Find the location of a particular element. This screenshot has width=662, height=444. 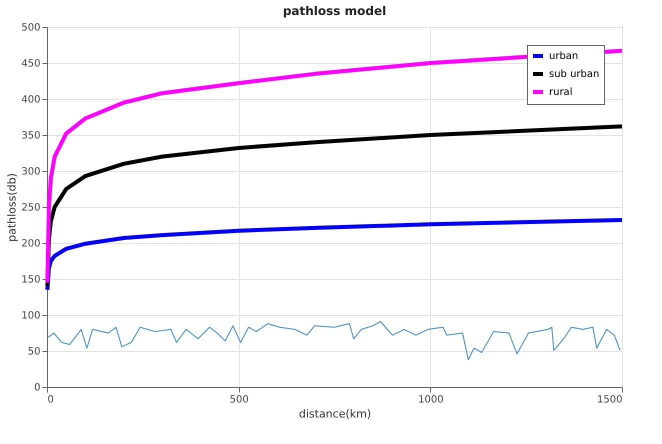

y-tick-label: 400 is located at coordinates (30, 100).